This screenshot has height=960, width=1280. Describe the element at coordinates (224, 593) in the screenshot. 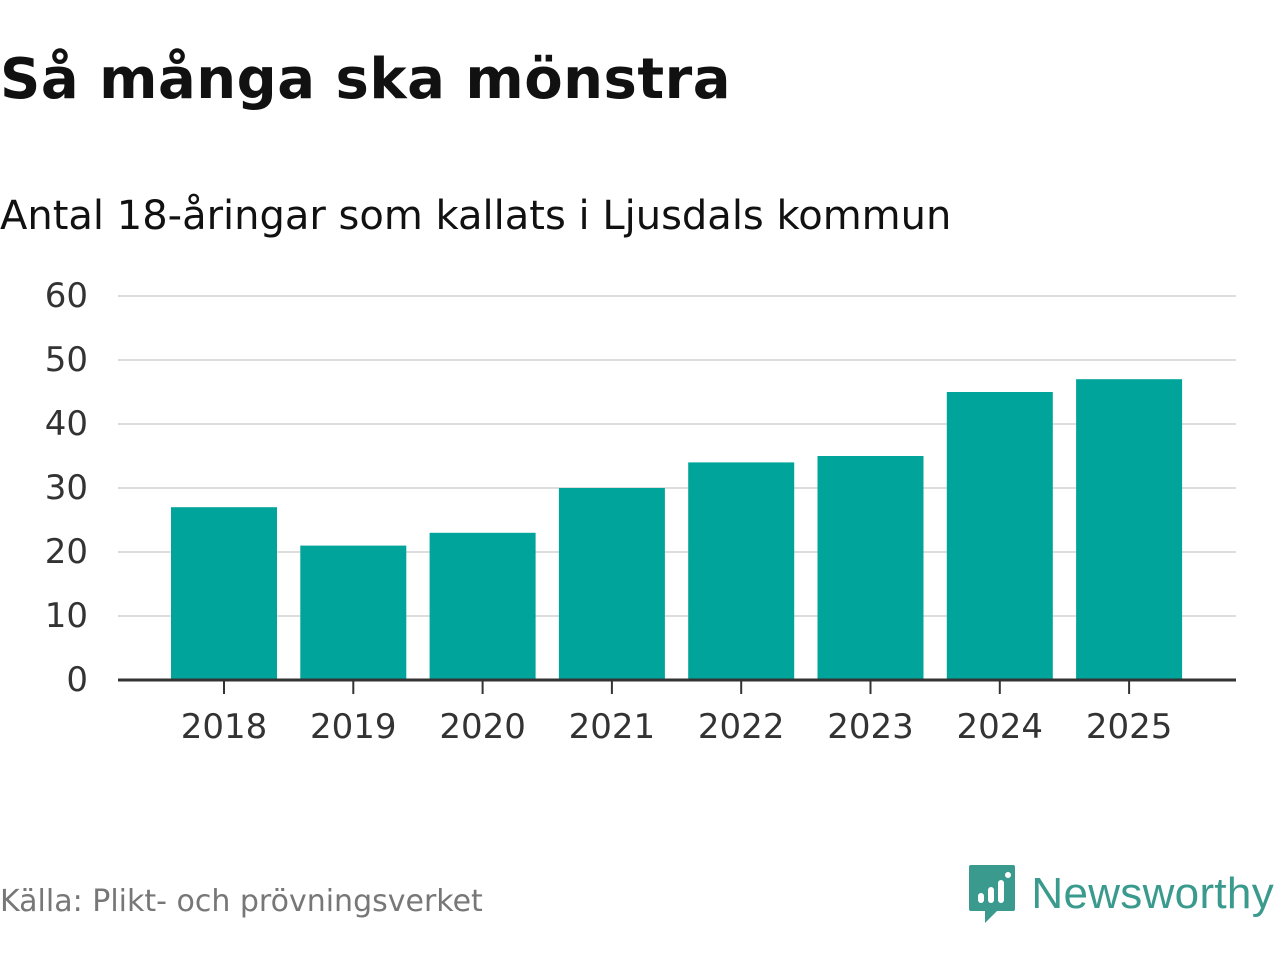

I see `bar-2018` at that location.